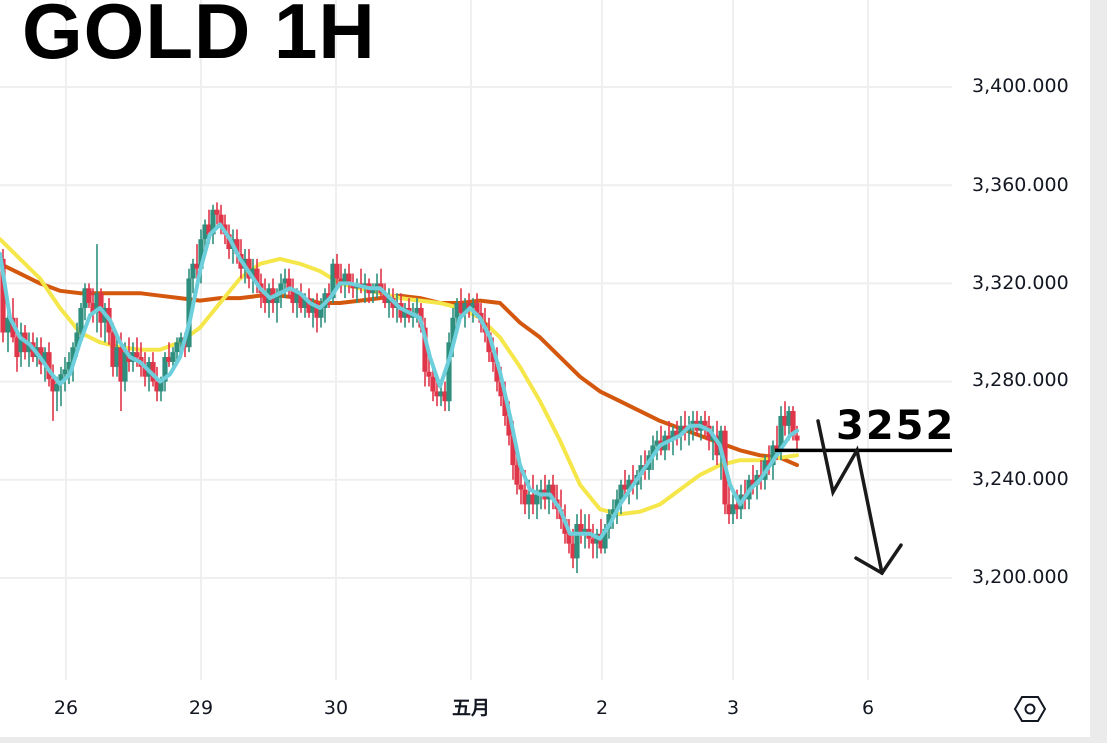 The height and width of the screenshot is (743, 1107). What do you see at coordinates (896, 426) in the screenshot?
I see `level-annotation-label: 3252` at bounding box center [896, 426].